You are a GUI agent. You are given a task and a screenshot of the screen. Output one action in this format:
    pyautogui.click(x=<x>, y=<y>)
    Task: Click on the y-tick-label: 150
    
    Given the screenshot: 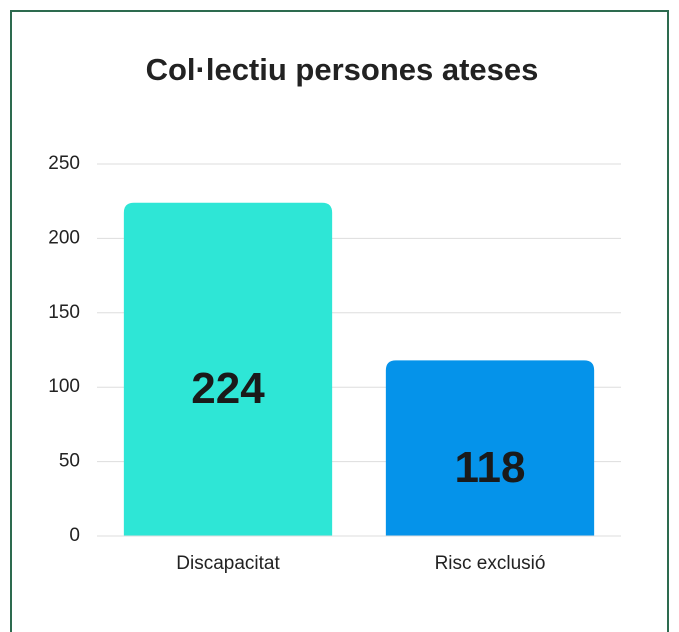 What is the action you would take?
    pyautogui.click(x=64, y=312)
    